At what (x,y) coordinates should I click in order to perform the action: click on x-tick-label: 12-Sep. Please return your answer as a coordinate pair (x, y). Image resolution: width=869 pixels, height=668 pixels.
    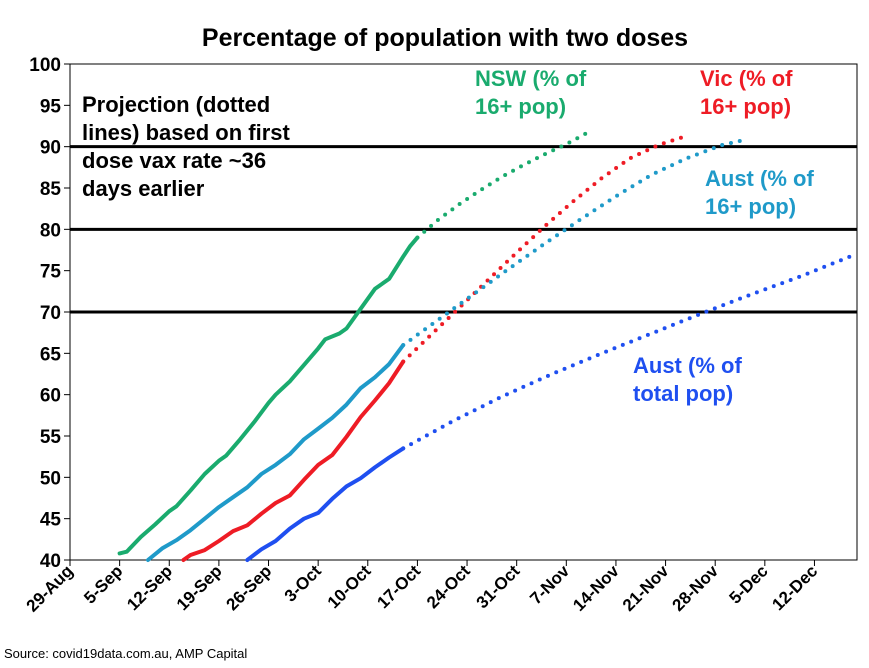
    Looking at the image, I should click on (149, 587).